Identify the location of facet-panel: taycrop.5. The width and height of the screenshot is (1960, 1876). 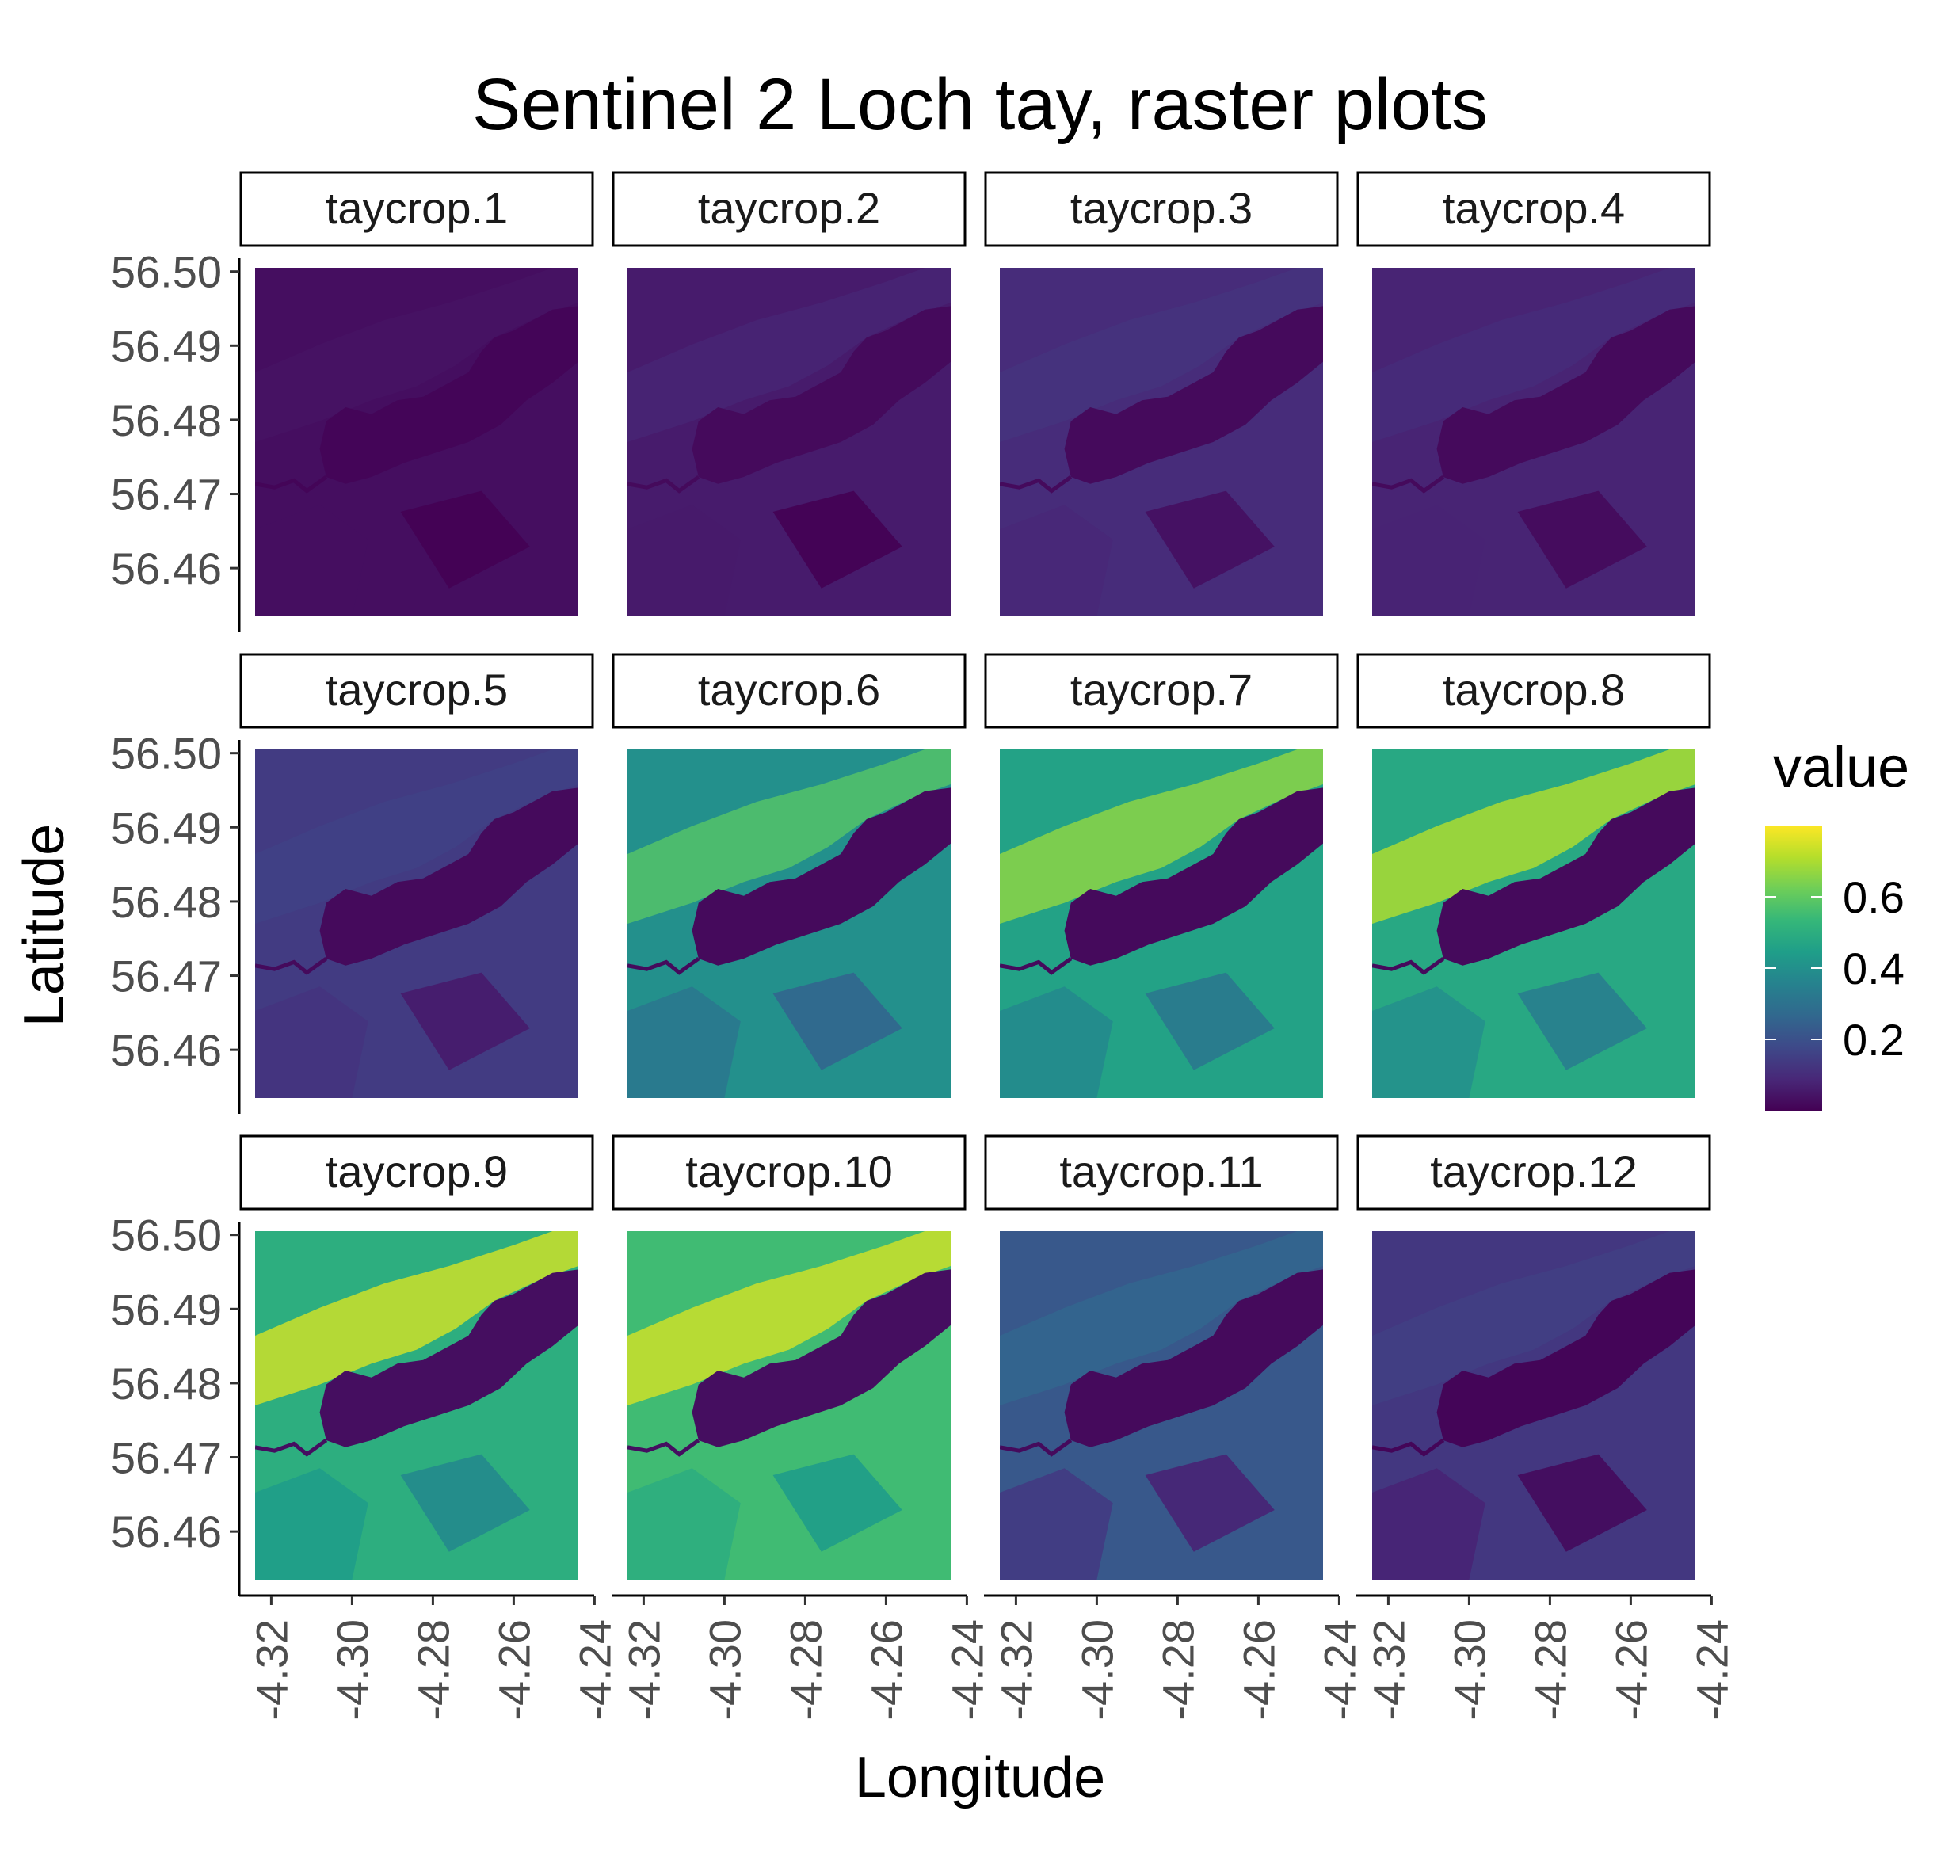
(416, 876).